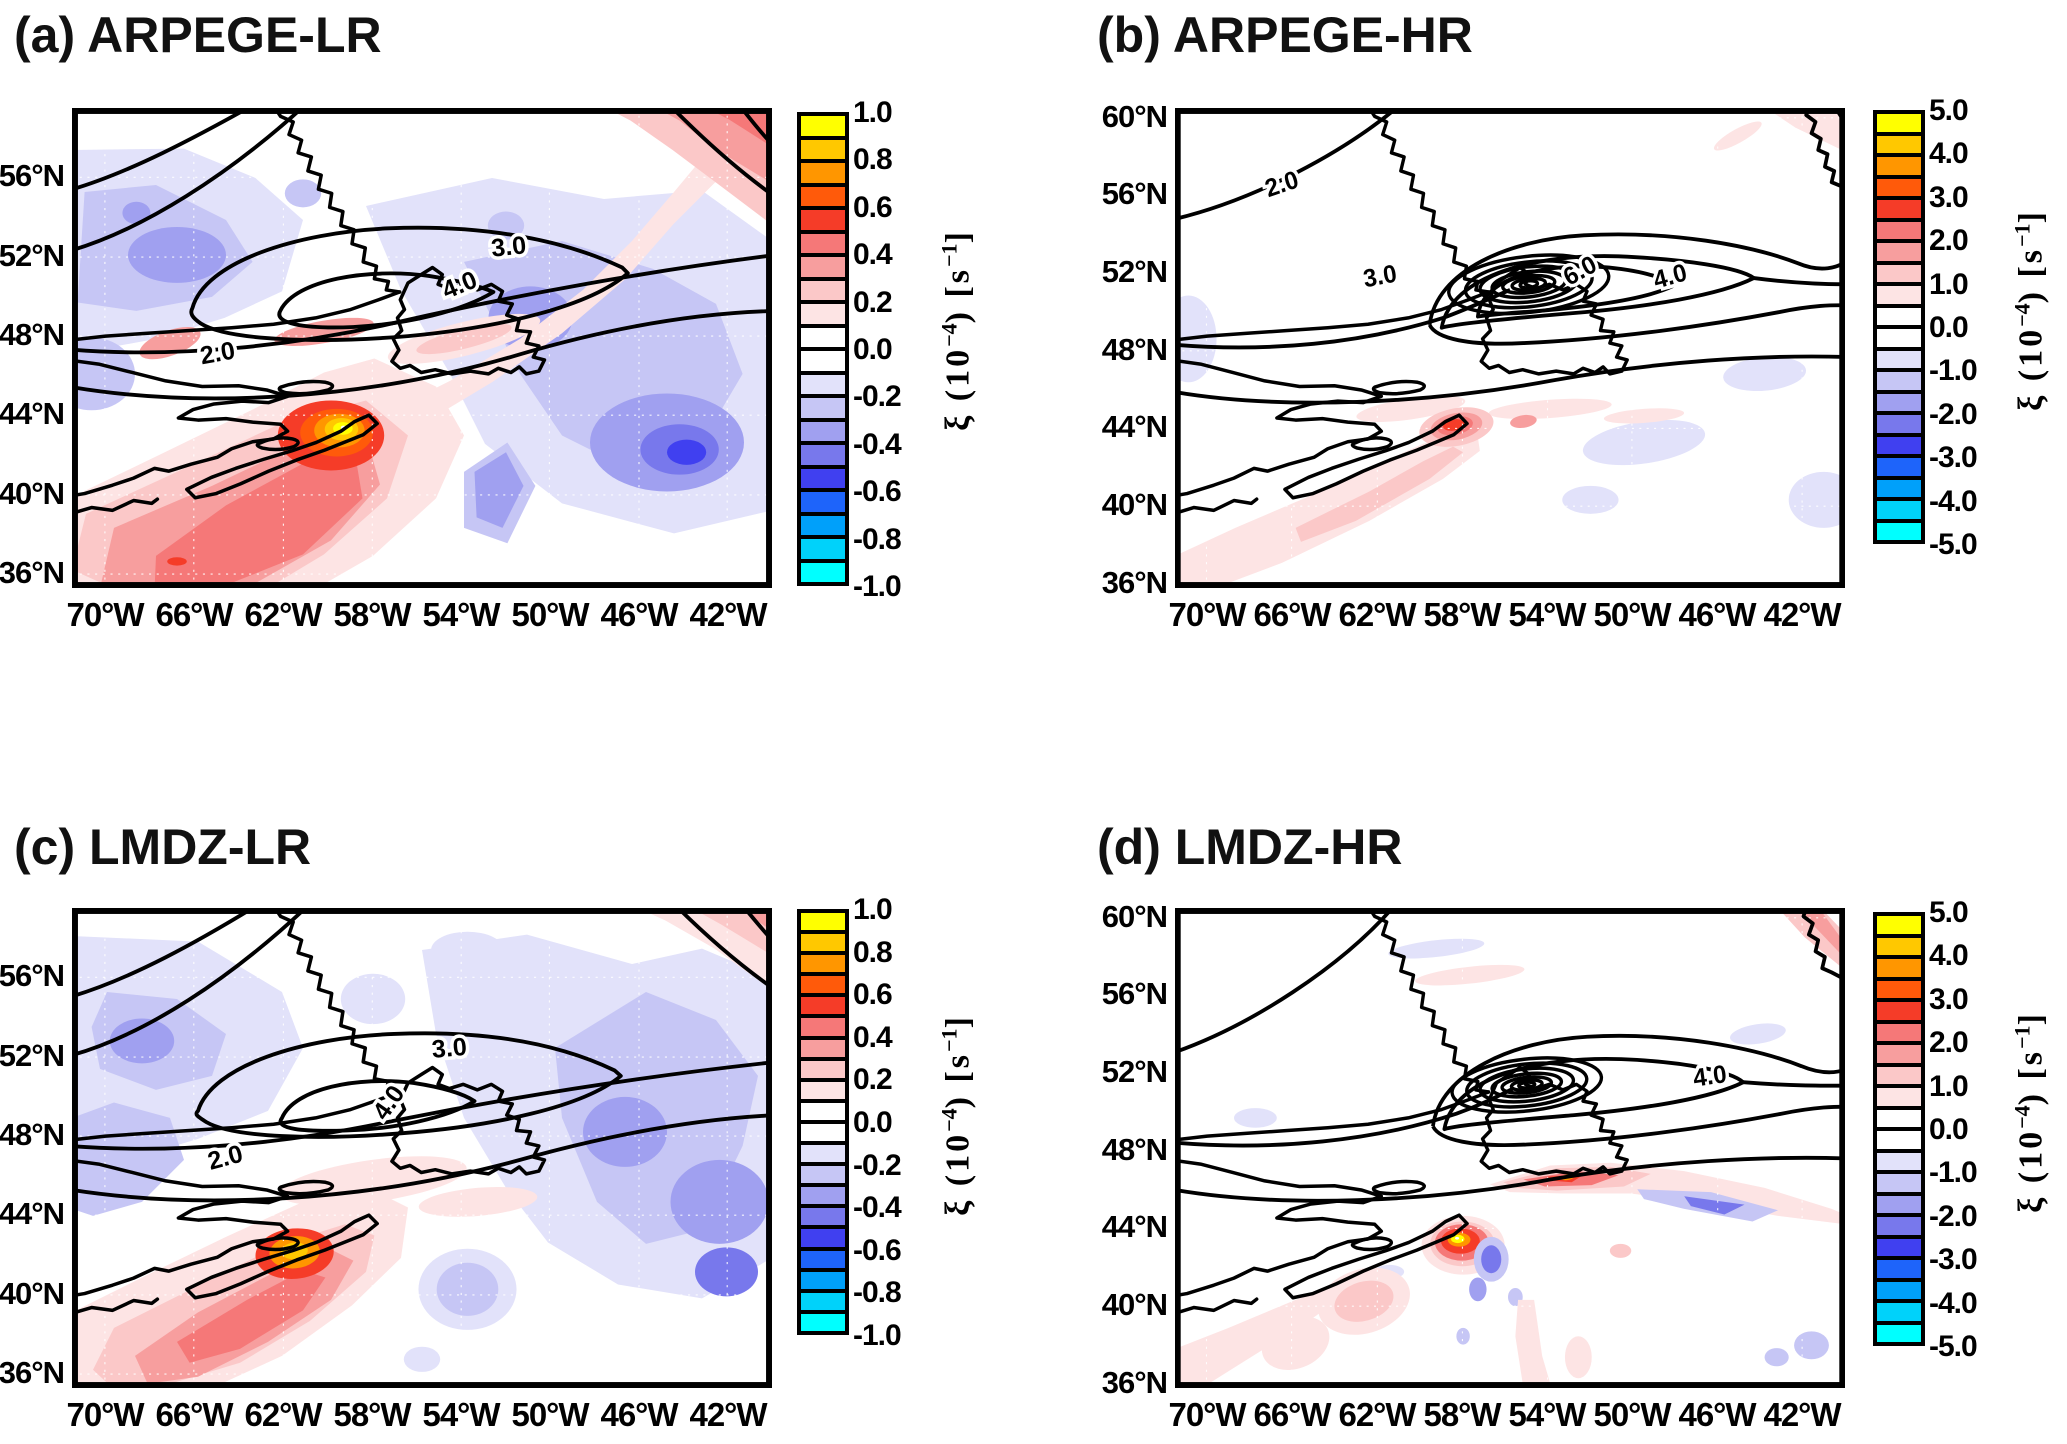 This screenshot has width=2067, height=1444. What do you see at coordinates (2031, 1018) in the screenshot?
I see `unit-label-part: ]` at bounding box center [2031, 1018].